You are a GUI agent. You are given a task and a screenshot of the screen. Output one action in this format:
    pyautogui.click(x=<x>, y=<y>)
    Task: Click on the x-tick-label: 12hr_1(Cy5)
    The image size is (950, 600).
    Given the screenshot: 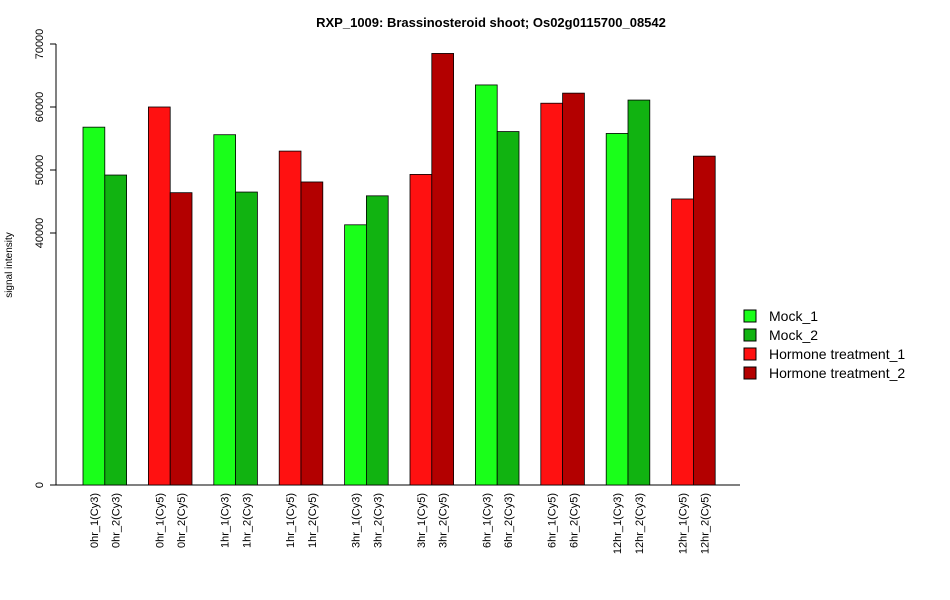 What is the action you would take?
    pyautogui.click(x=684, y=523)
    